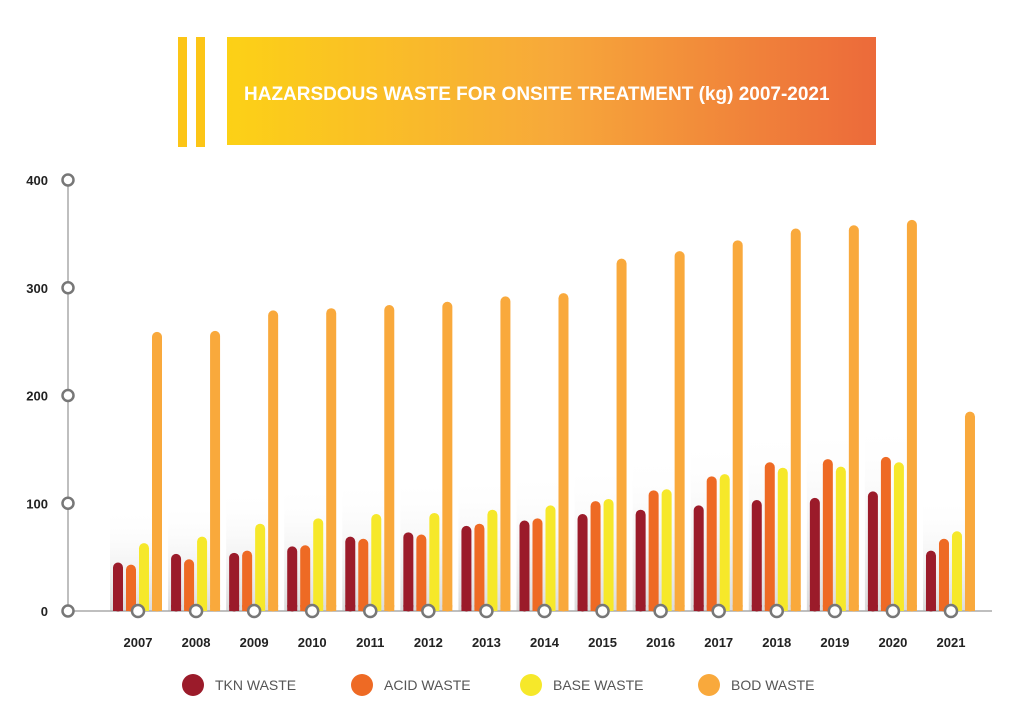 The height and width of the screenshot is (724, 1024). I want to click on bar-tkn-waste-2018, so click(756, 556).